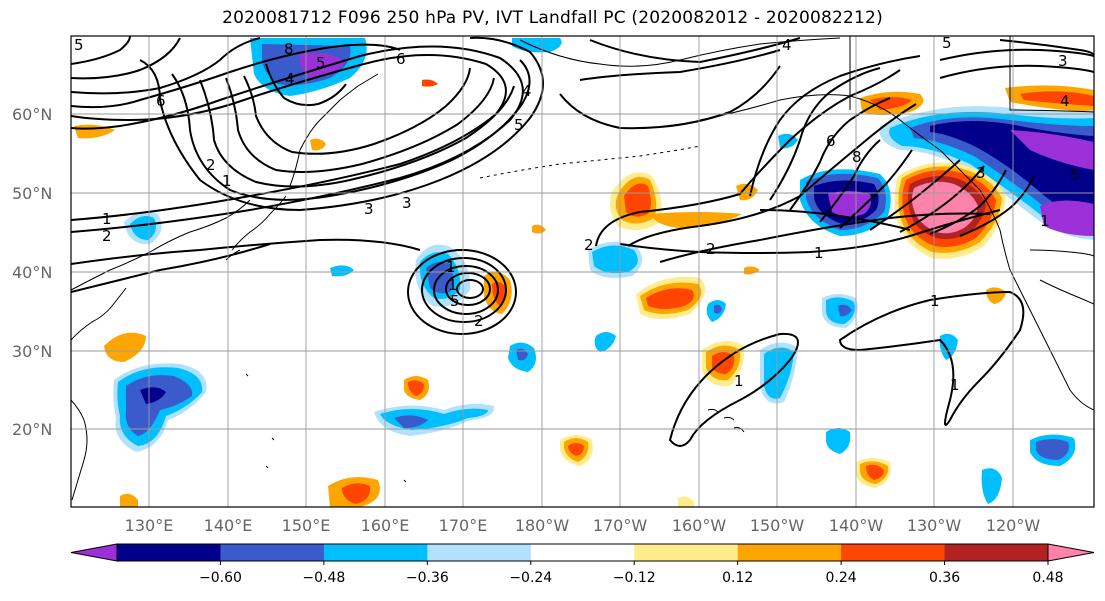 The height and width of the screenshot is (601, 1105). I want to click on longitude-label: 160°W, so click(699, 525).